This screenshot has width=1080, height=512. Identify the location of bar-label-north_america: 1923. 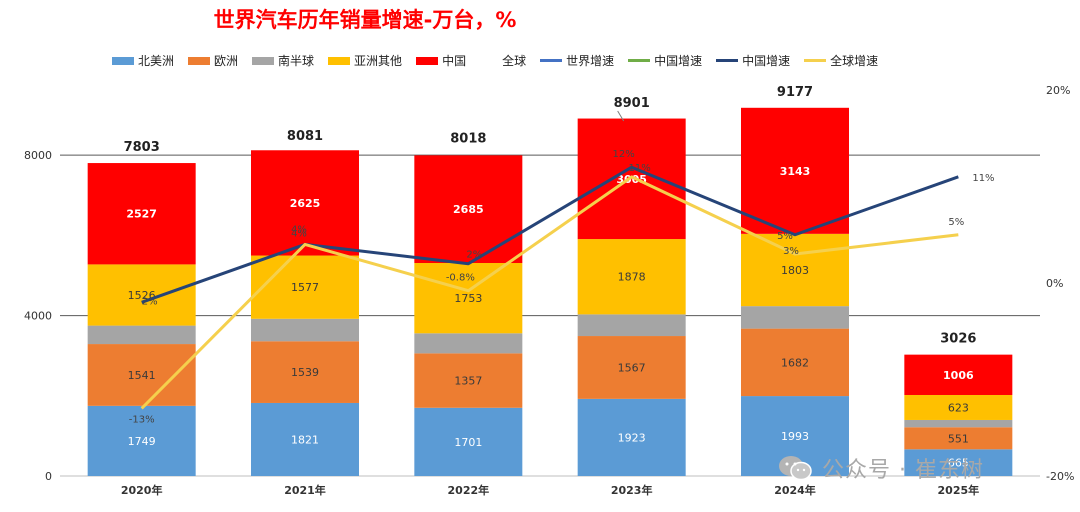
(632, 437).